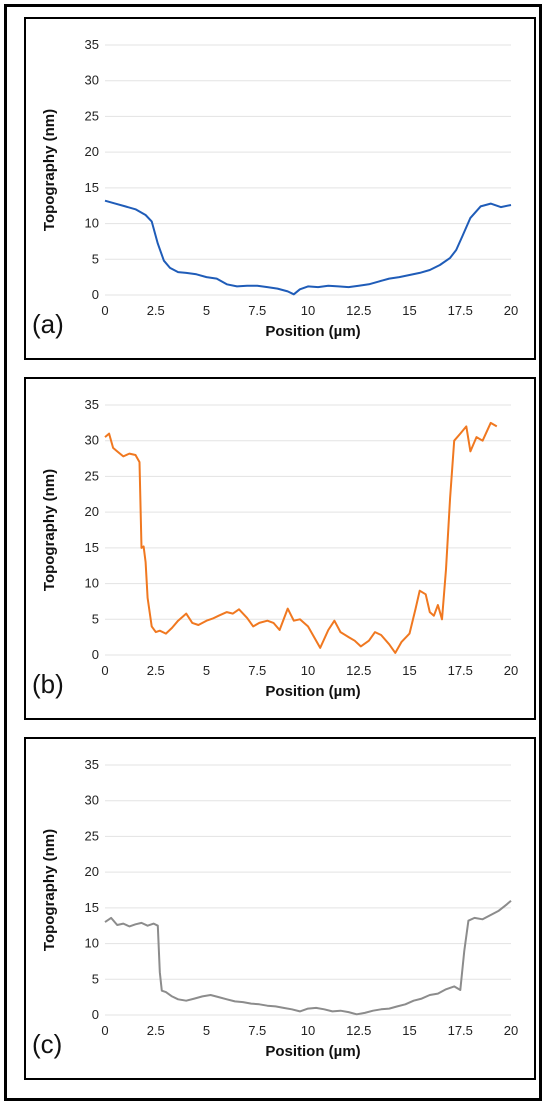 The image size is (550, 1109). I want to click on x-tick-label-a-1: 2.5, so click(156, 310).